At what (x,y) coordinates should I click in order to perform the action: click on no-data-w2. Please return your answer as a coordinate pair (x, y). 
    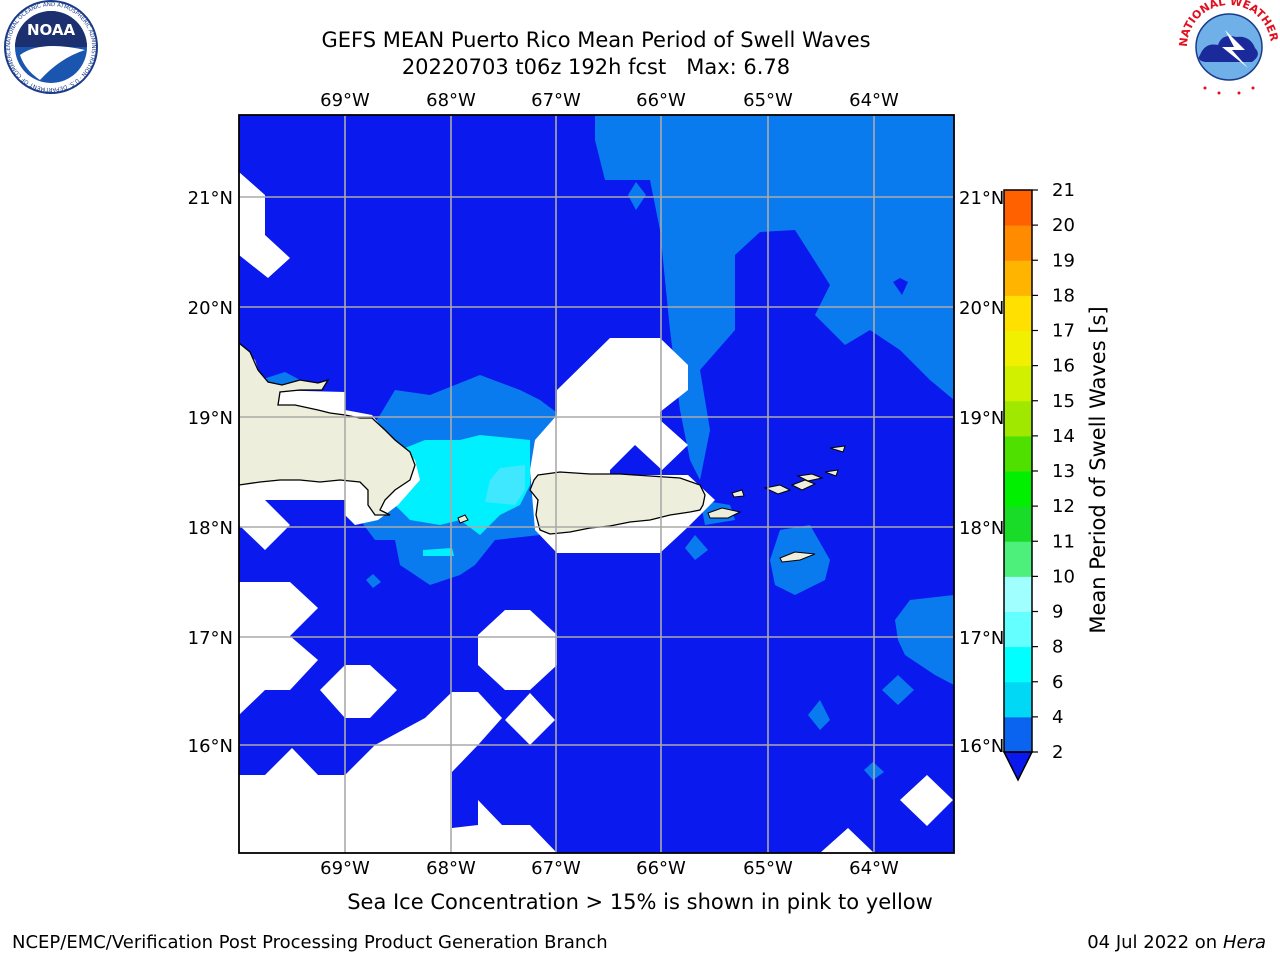
    Looking at the image, I should click on (264, 525).